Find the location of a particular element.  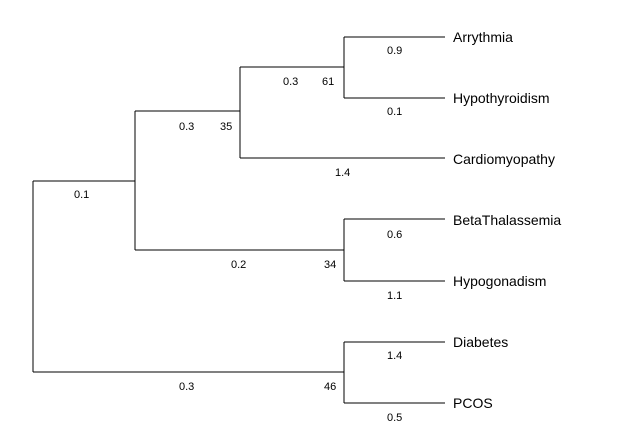

bootstrap-diab-pcos: 46 is located at coordinates (330, 387).